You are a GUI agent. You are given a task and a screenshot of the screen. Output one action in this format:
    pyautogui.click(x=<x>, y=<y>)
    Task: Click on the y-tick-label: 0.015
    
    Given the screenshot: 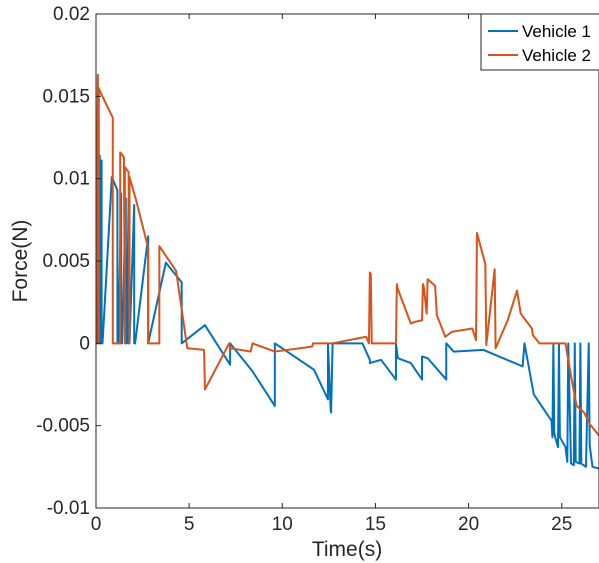 What is the action you would take?
    pyautogui.click(x=66, y=96)
    